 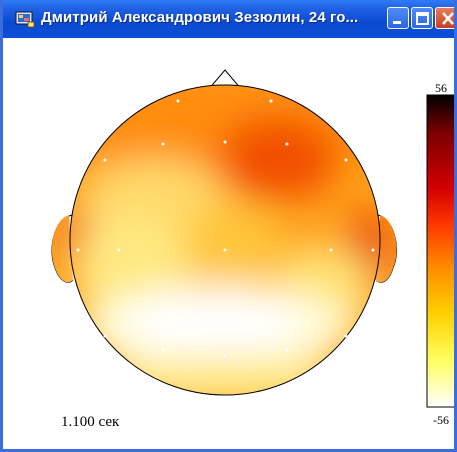 I want to click on scale-min-label: -56, so click(x=441, y=420).